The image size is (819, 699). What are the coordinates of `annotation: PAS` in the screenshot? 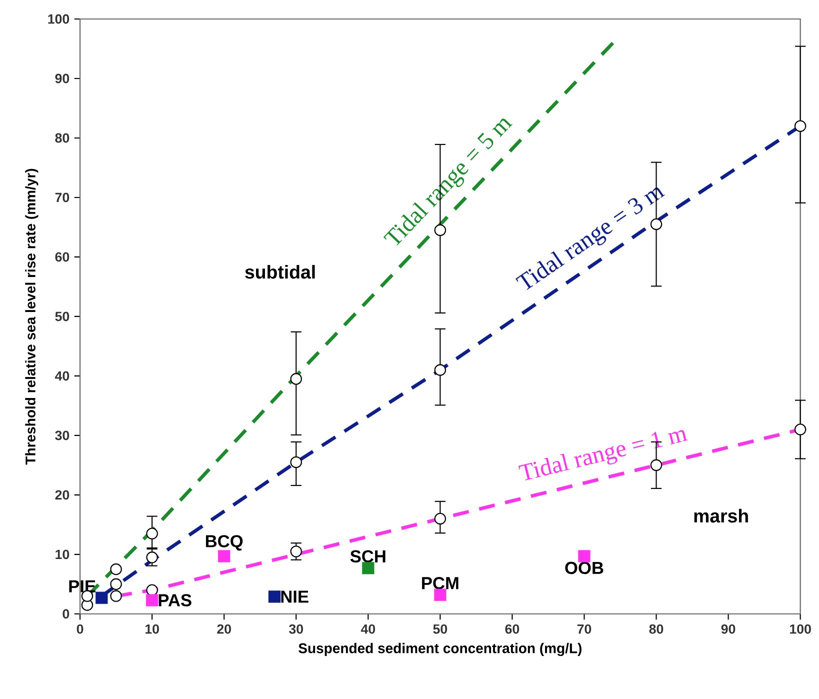 It's located at (175, 600).